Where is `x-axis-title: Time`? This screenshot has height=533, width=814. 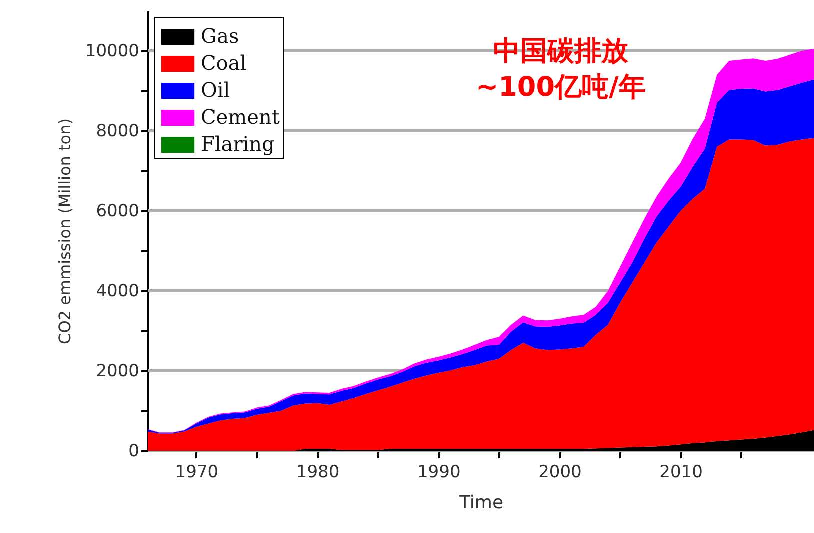 x-axis-title: Time is located at coordinates (481, 503).